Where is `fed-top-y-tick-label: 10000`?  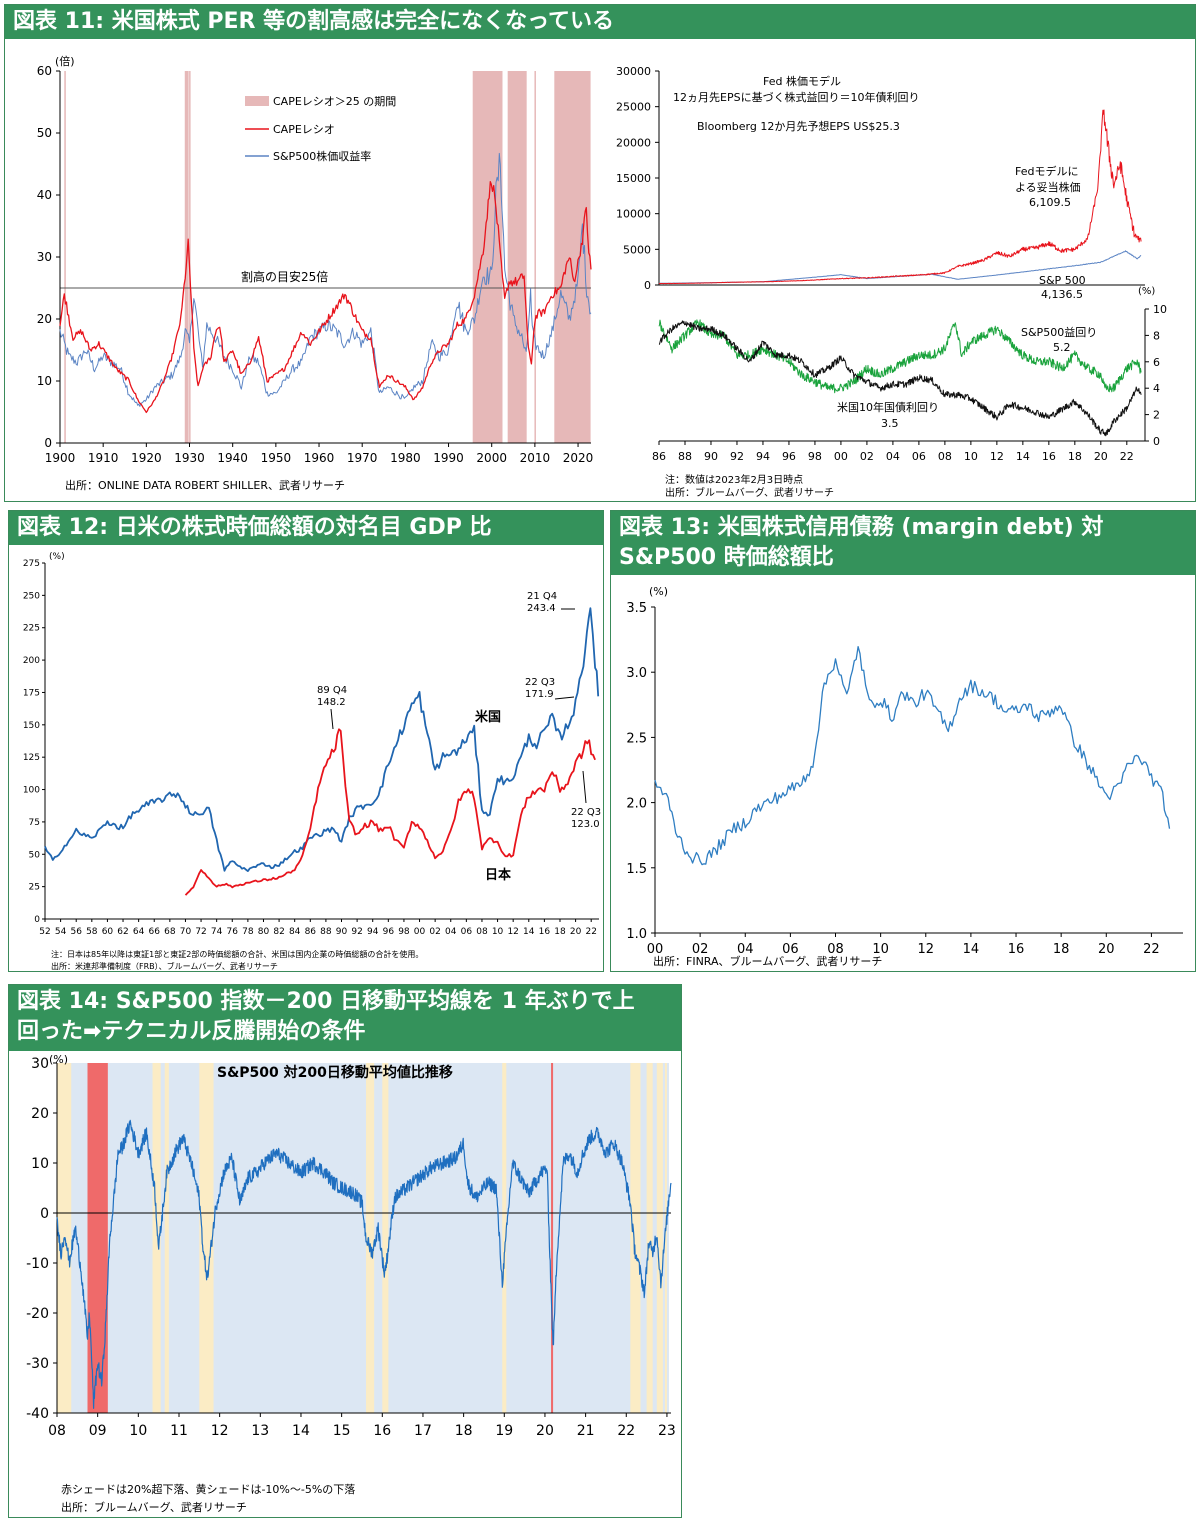
fed-top-y-tick-label: 10000 is located at coordinates (633, 214).